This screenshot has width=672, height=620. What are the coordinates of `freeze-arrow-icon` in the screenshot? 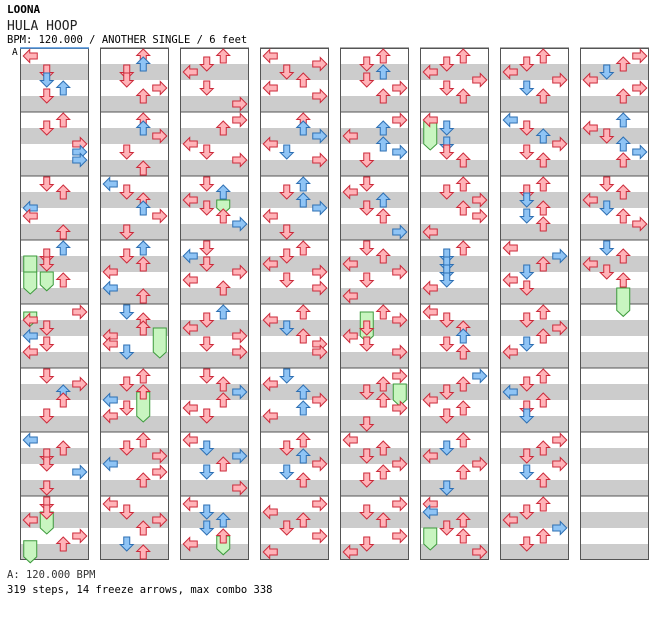 It's located at (223, 207).